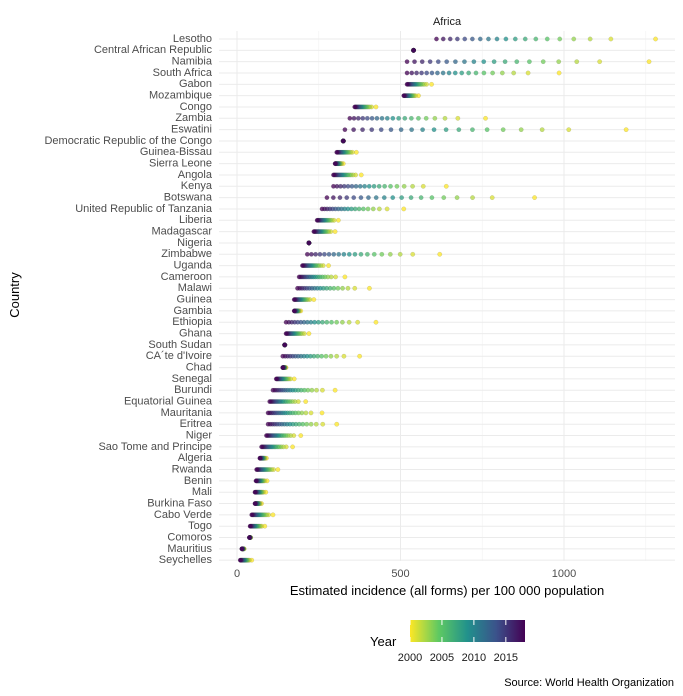  What do you see at coordinates (200, 526) in the screenshot?
I see `country-label: Togo` at bounding box center [200, 526].